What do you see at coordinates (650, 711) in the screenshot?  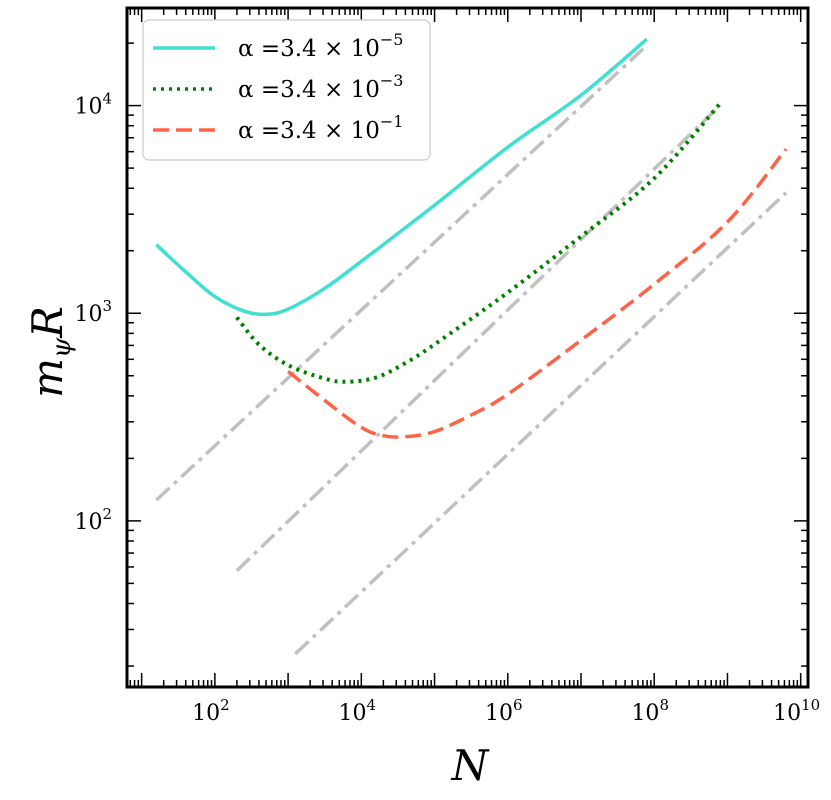 I see `x-tick-label-3: 10⁸` at bounding box center [650, 711].